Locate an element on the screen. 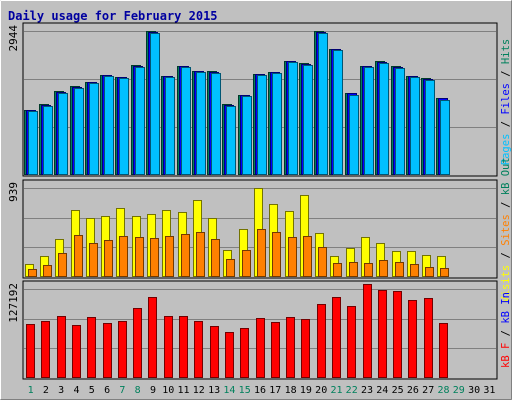  legend-entry: Visits is located at coordinates (506, 284).